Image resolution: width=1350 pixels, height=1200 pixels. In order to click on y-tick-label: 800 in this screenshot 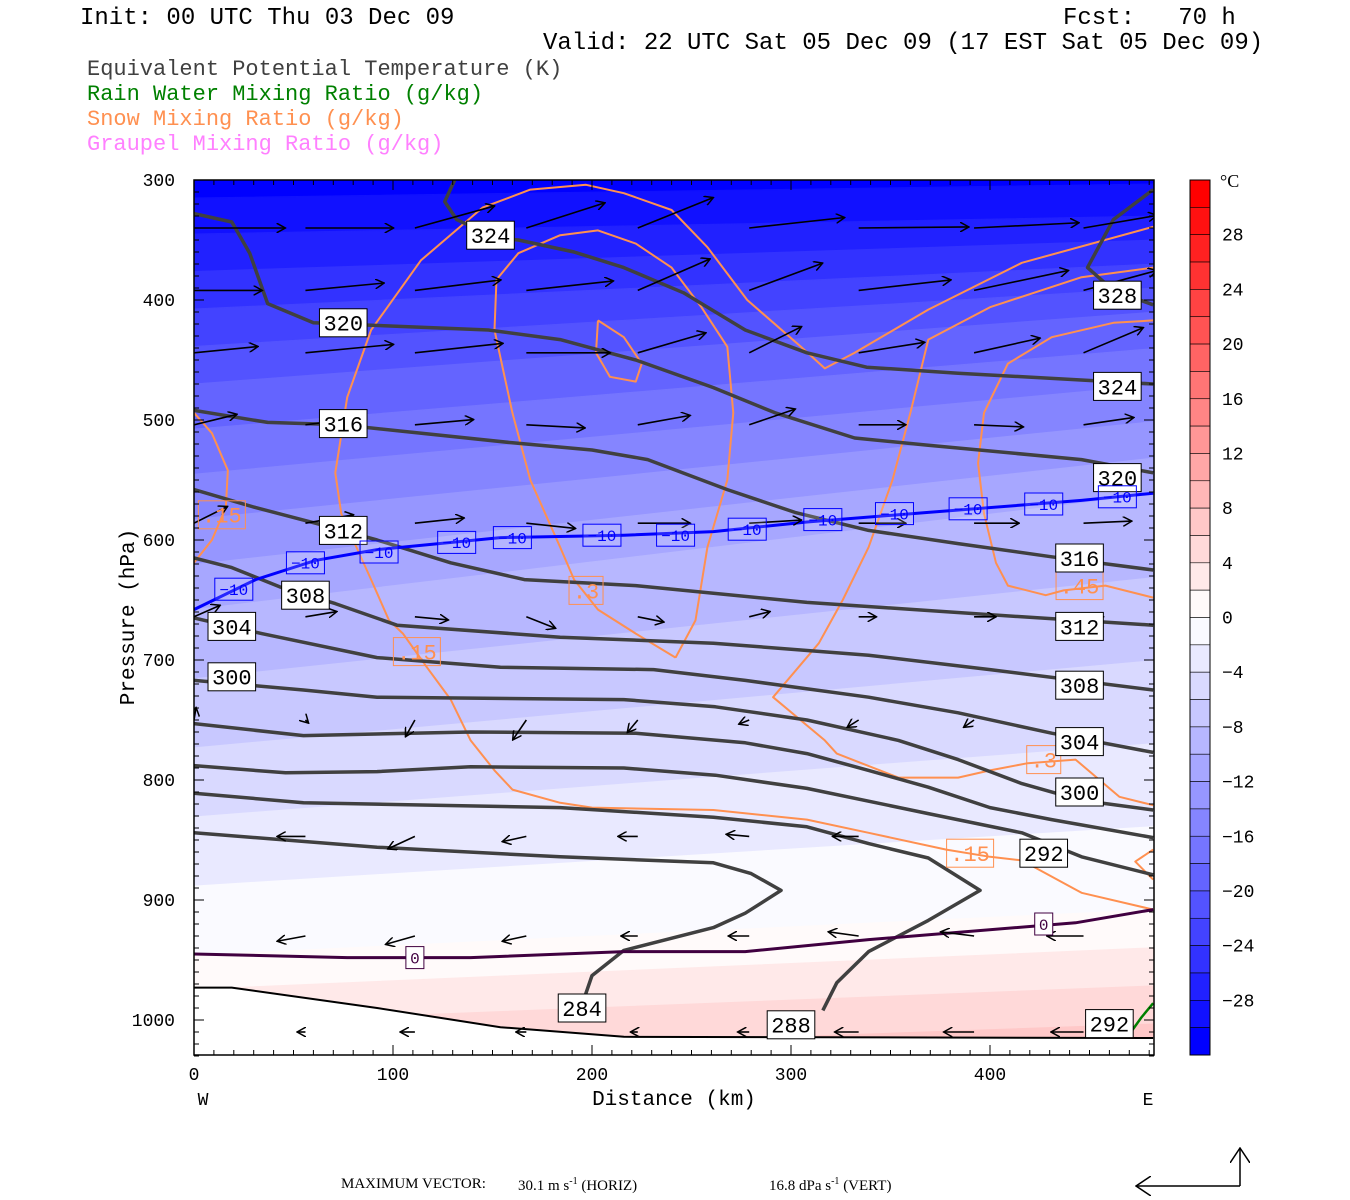, I will do `click(159, 782)`.